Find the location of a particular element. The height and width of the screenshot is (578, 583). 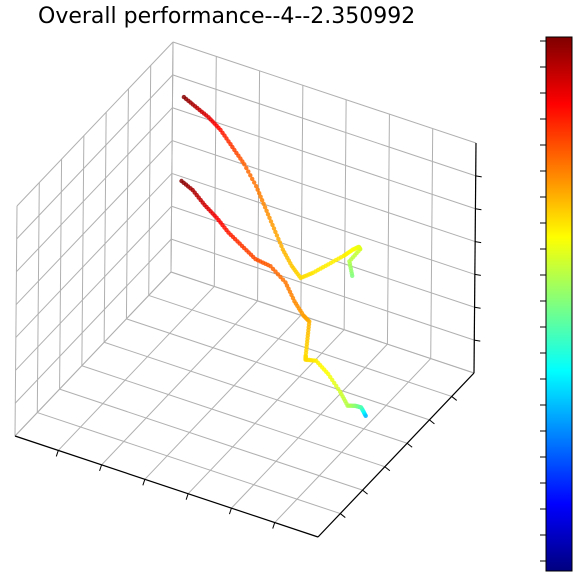

x-axis-line is located at coordinates (166, 486).